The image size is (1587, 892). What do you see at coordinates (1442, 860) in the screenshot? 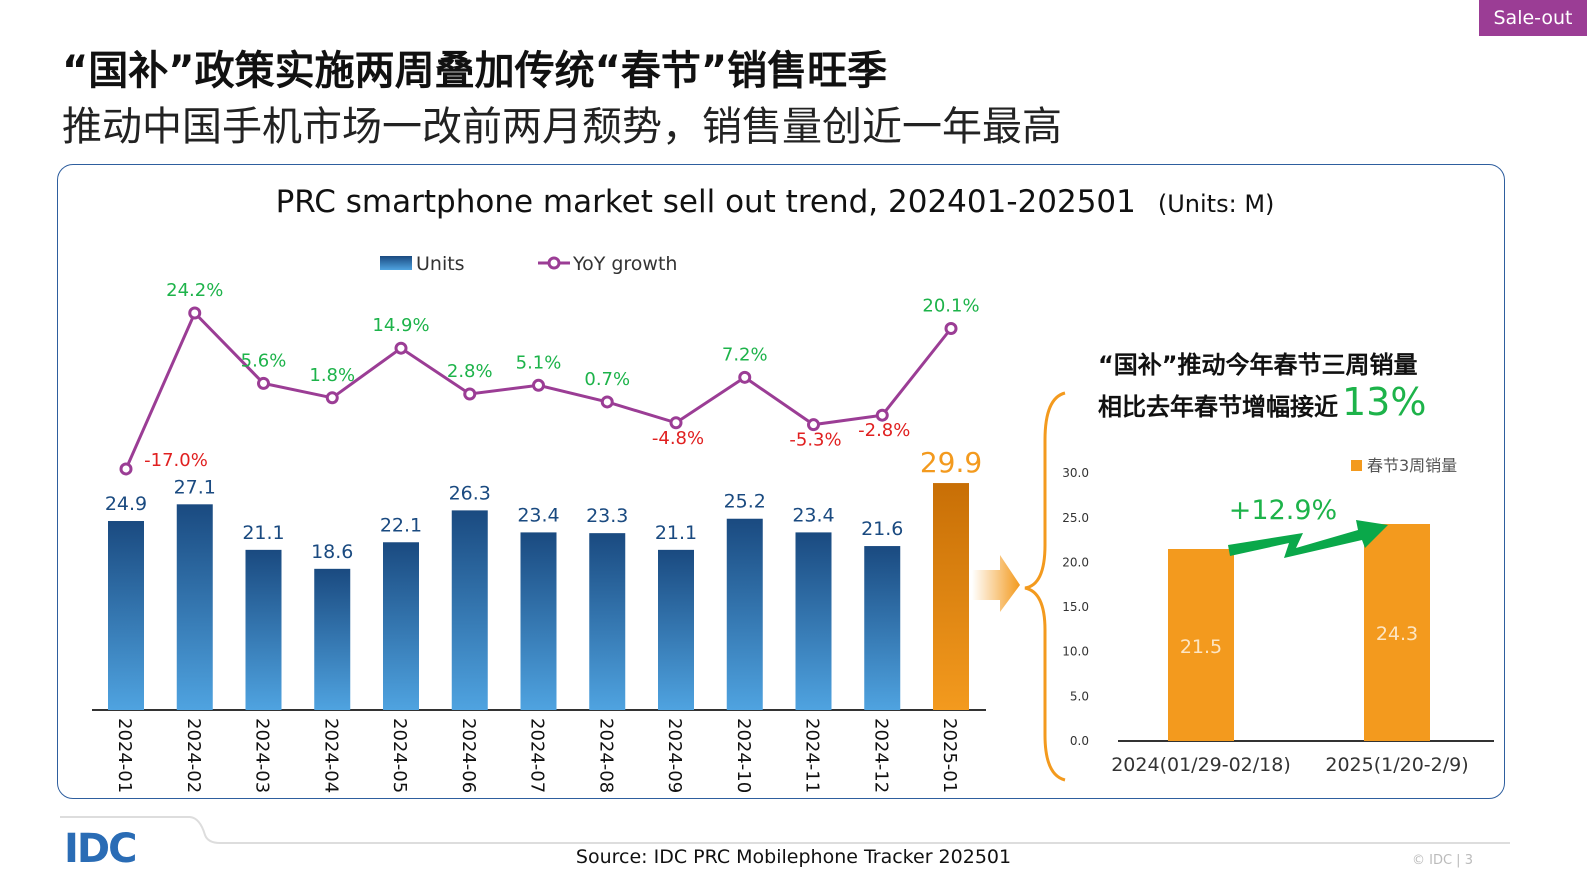
I see `copyright: © IDC | 3` at bounding box center [1442, 860].